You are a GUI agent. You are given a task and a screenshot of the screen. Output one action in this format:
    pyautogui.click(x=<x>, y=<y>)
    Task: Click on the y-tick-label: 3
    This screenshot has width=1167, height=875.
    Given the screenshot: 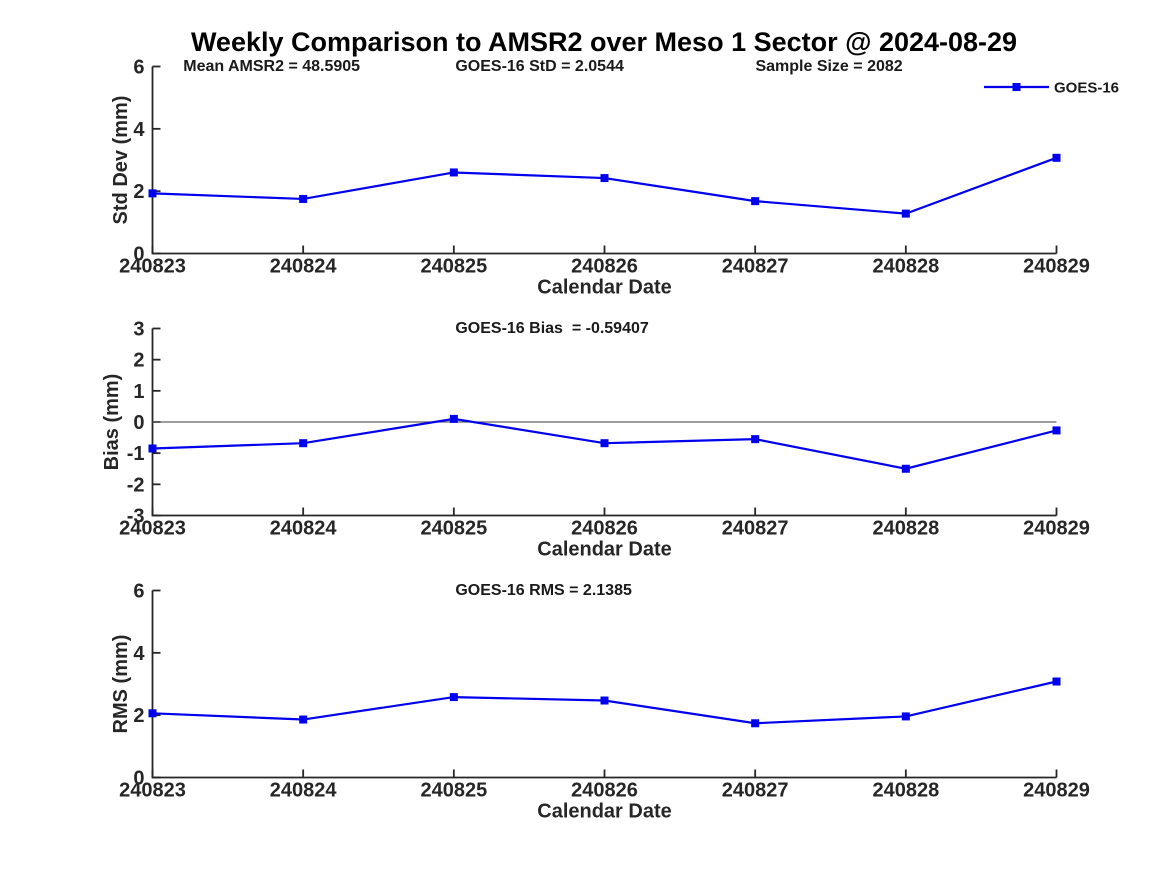 What is the action you would take?
    pyautogui.click(x=138, y=330)
    